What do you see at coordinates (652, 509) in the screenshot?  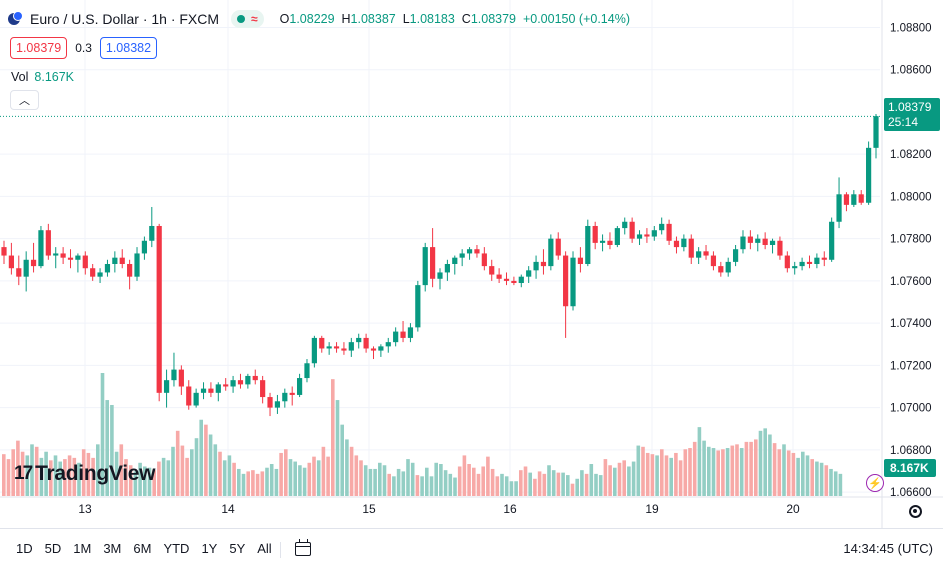 I see `time-tick-label: 19` at bounding box center [652, 509].